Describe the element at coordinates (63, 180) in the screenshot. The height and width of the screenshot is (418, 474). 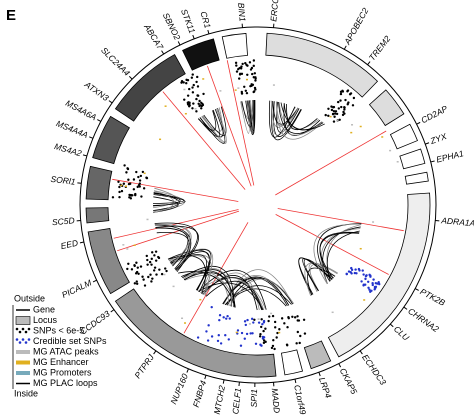
I see `gene-label: SORl1` at that location.